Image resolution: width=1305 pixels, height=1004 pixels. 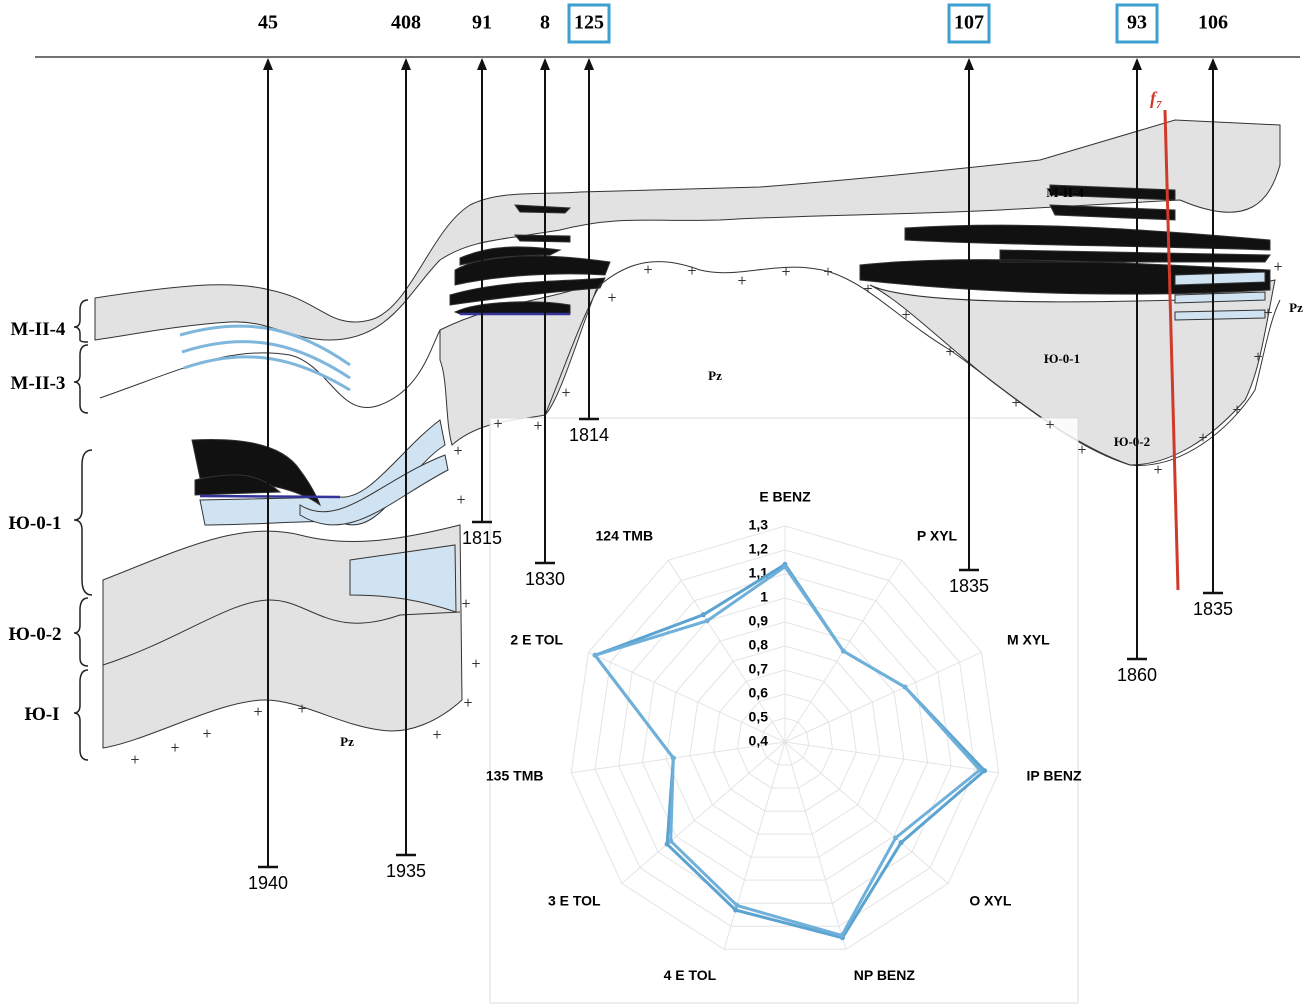 I want to click on well-label: 91, so click(x=482, y=23).